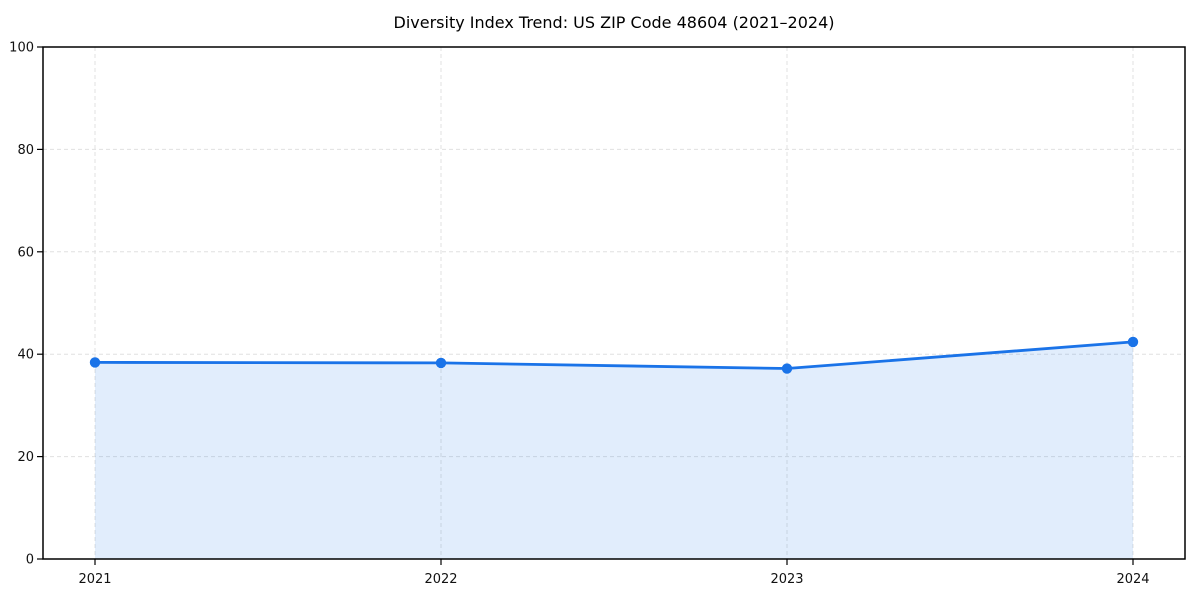 This screenshot has width=1200, height=600. Describe the element at coordinates (94, 579) in the screenshot. I see `x-tick-label: 2021` at that location.